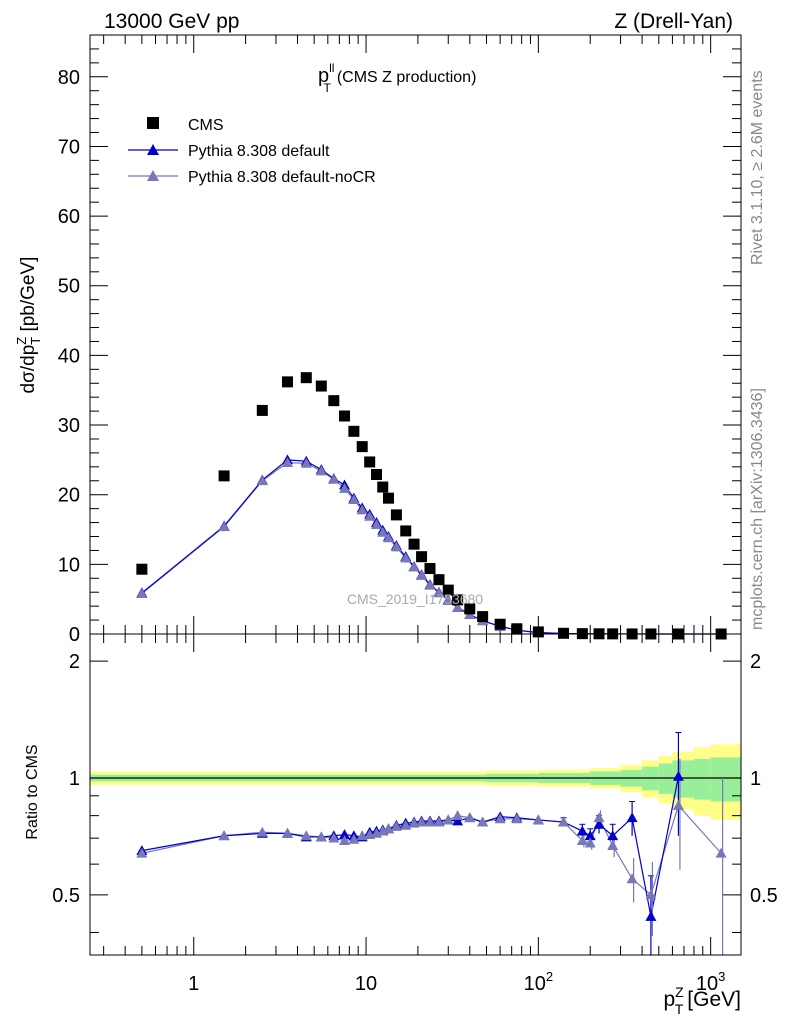  What do you see at coordinates (757, 167) in the screenshot?
I see `rivet-label: Rivet 3.1.10, ≥ 2.6M events` at bounding box center [757, 167].